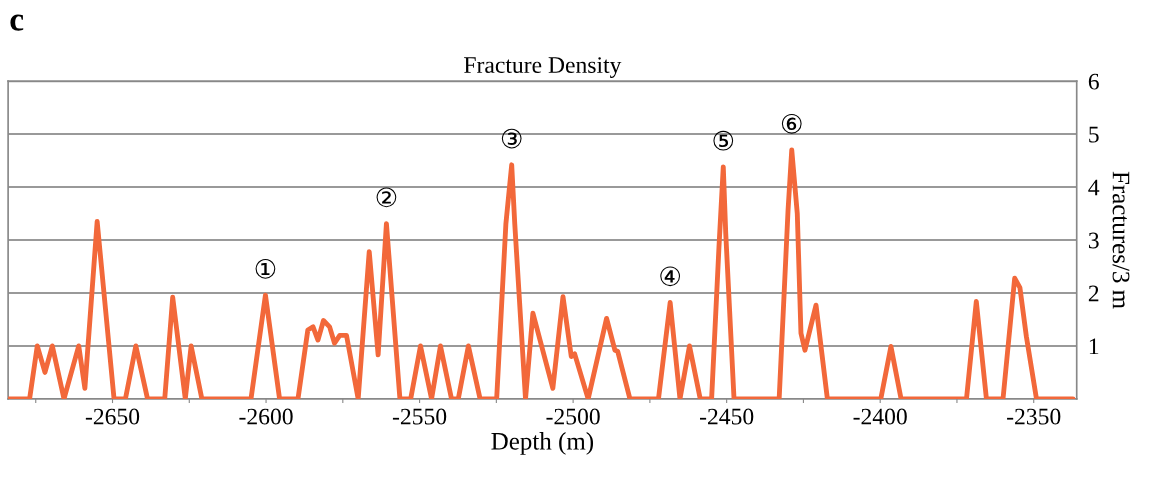 Image resolution: width=1159 pixels, height=480 pixels. Describe the element at coordinates (1121, 240) in the screenshot. I see `y-axis-title: Fractures/3 m` at that location.